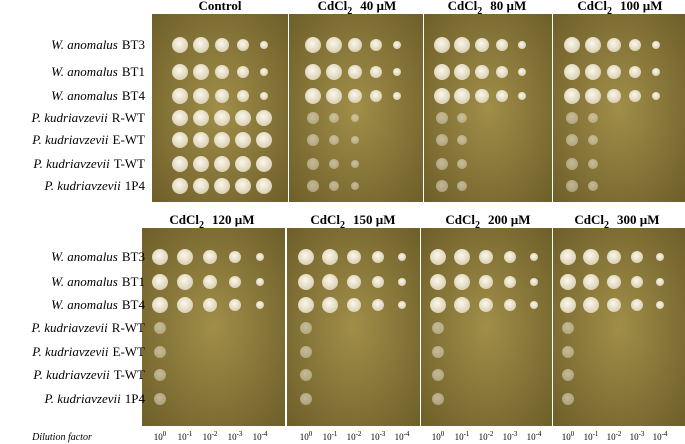 The image size is (685, 444). Describe the element at coordinates (487, 8) in the screenshot. I see `panel-label: CdCl2 80 µM` at that location.